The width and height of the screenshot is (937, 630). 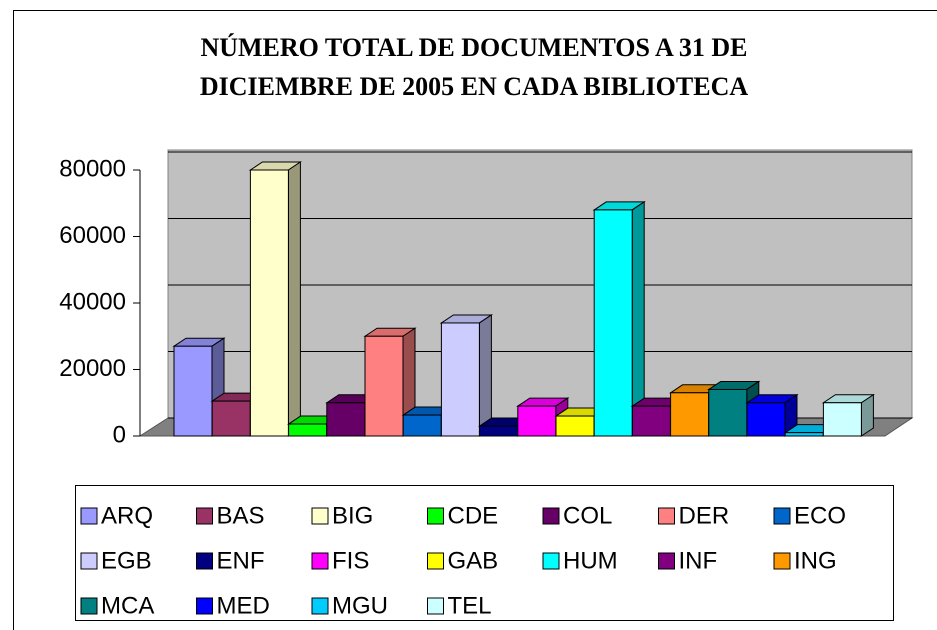 I want to click on chart-title: NÚMERO TOTAL DE DOCUMENTOS A 31 DE, so click(x=473, y=47).